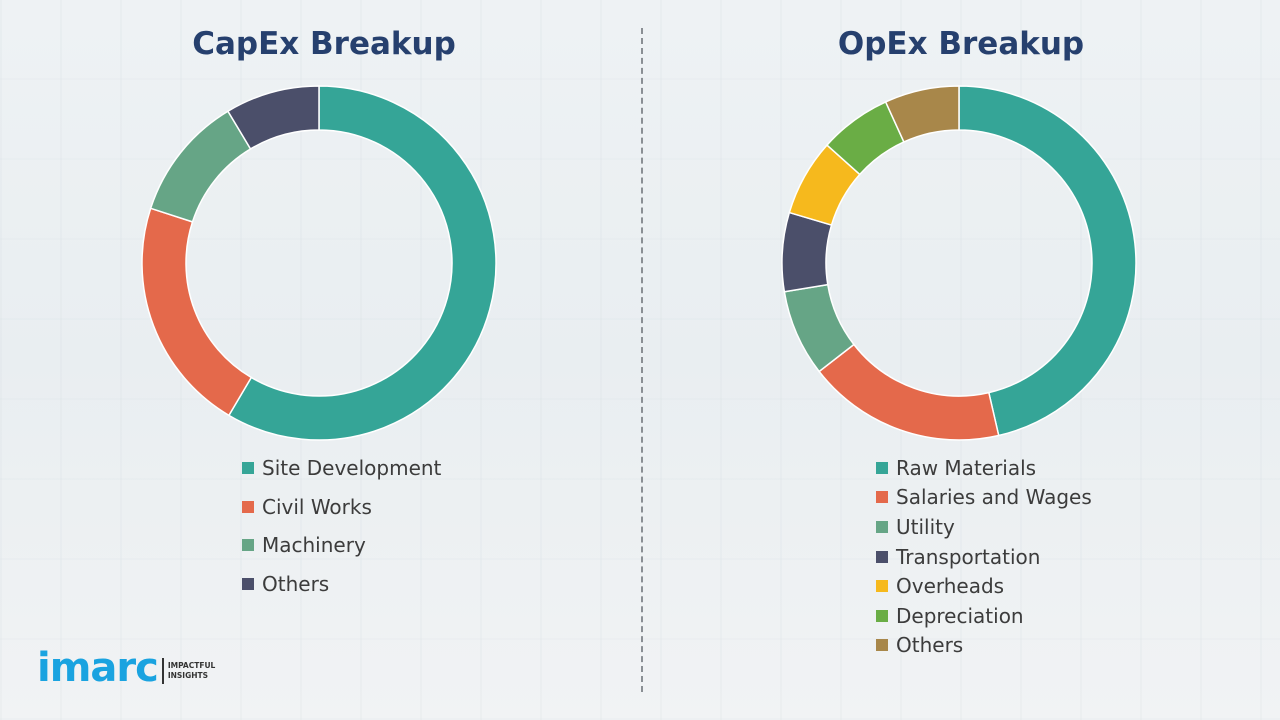 The height and width of the screenshot is (720, 1280). I want to click on legend-label: Transportation, so click(968, 556).